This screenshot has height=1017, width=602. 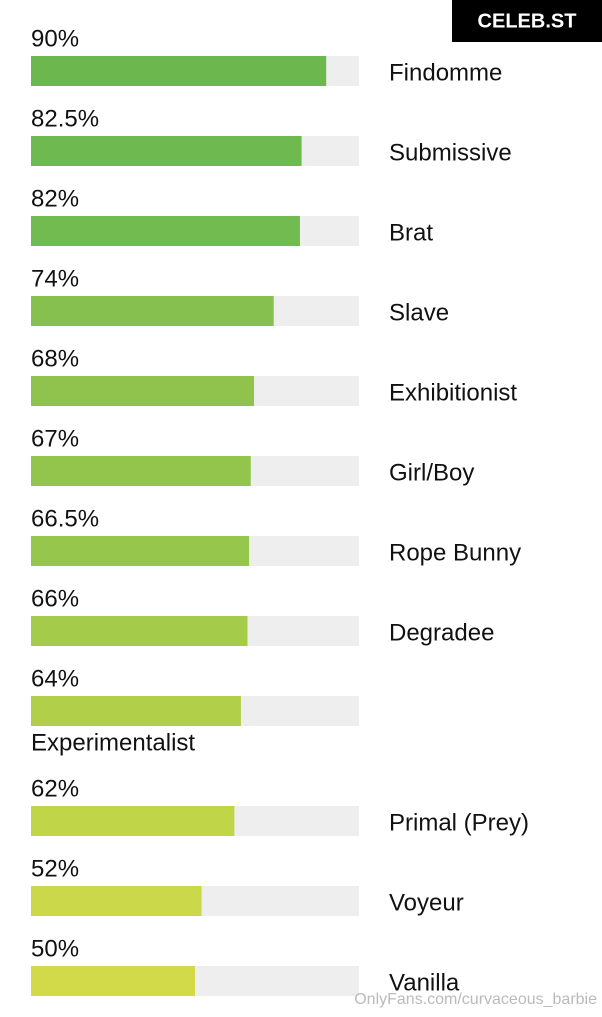 What do you see at coordinates (445, 72) in the screenshot?
I see `category-label: Findomme` at bounding box center [445, 72].